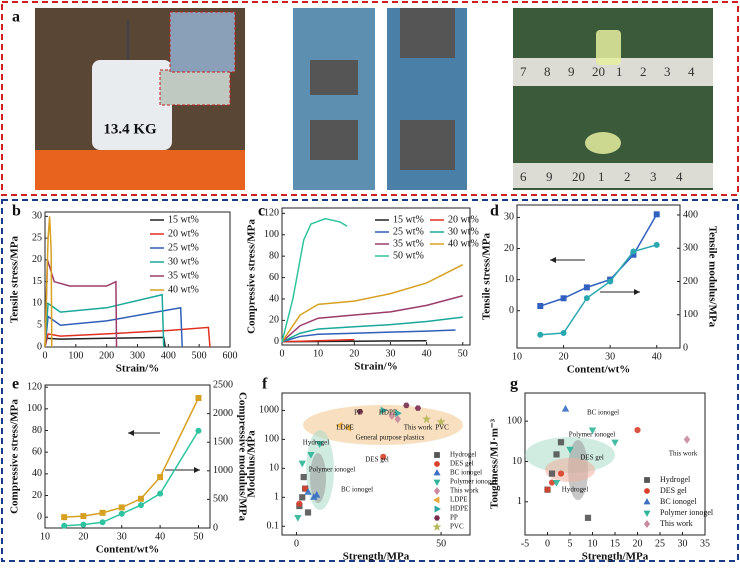 The width and height of the screenshot is (740, 568). What do you see at coordinates (683, 454) in the screenshot?
I see `annotation: This work` at bounding box center [683, 454].